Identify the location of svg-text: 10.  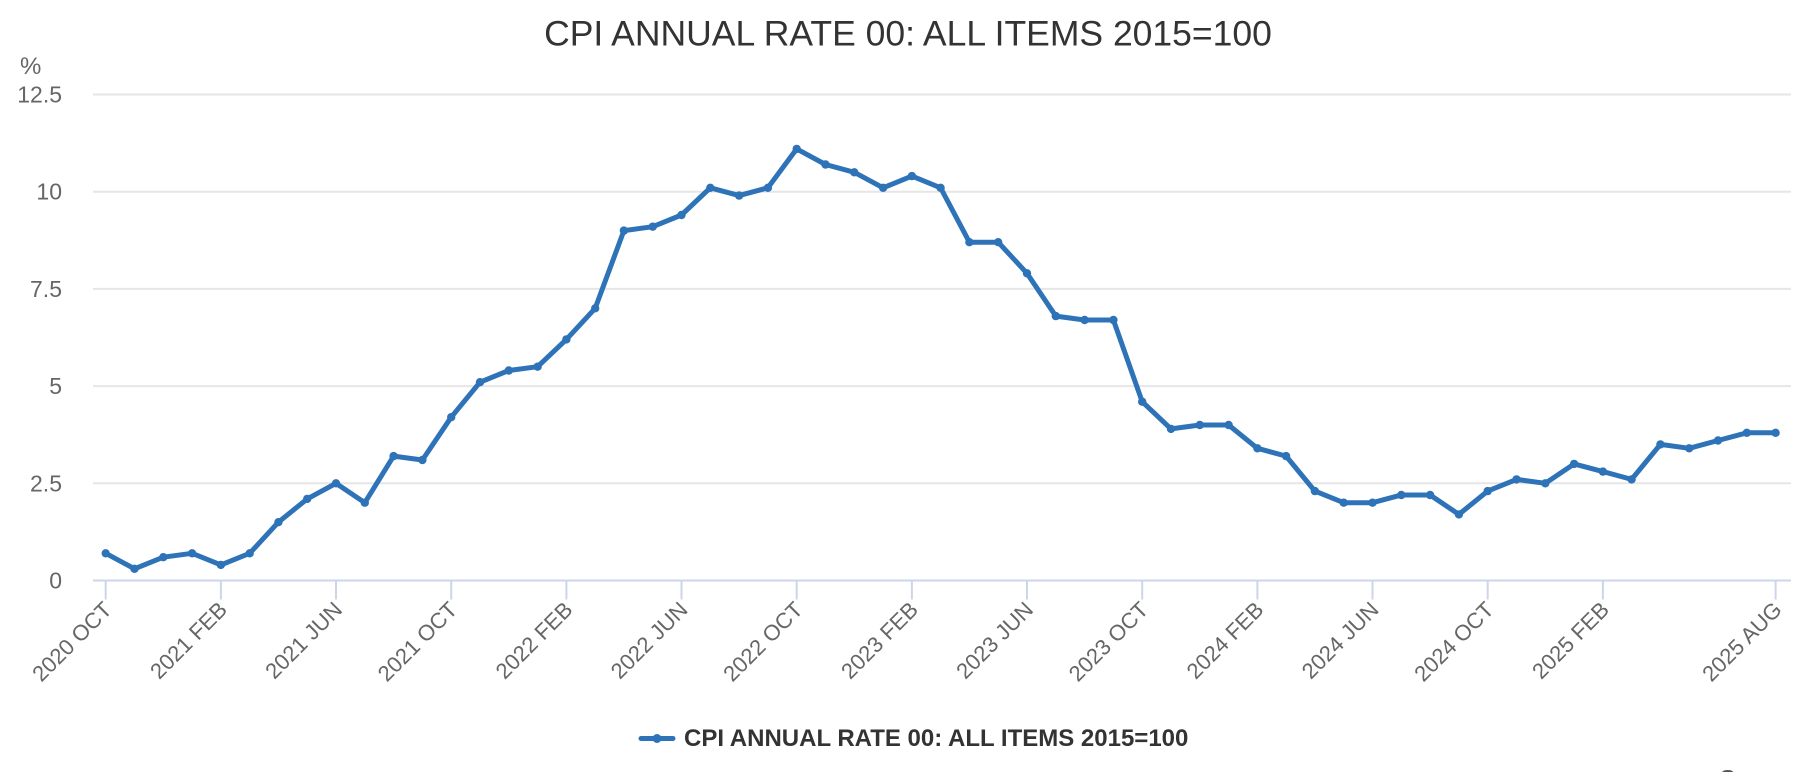
(49, 192).